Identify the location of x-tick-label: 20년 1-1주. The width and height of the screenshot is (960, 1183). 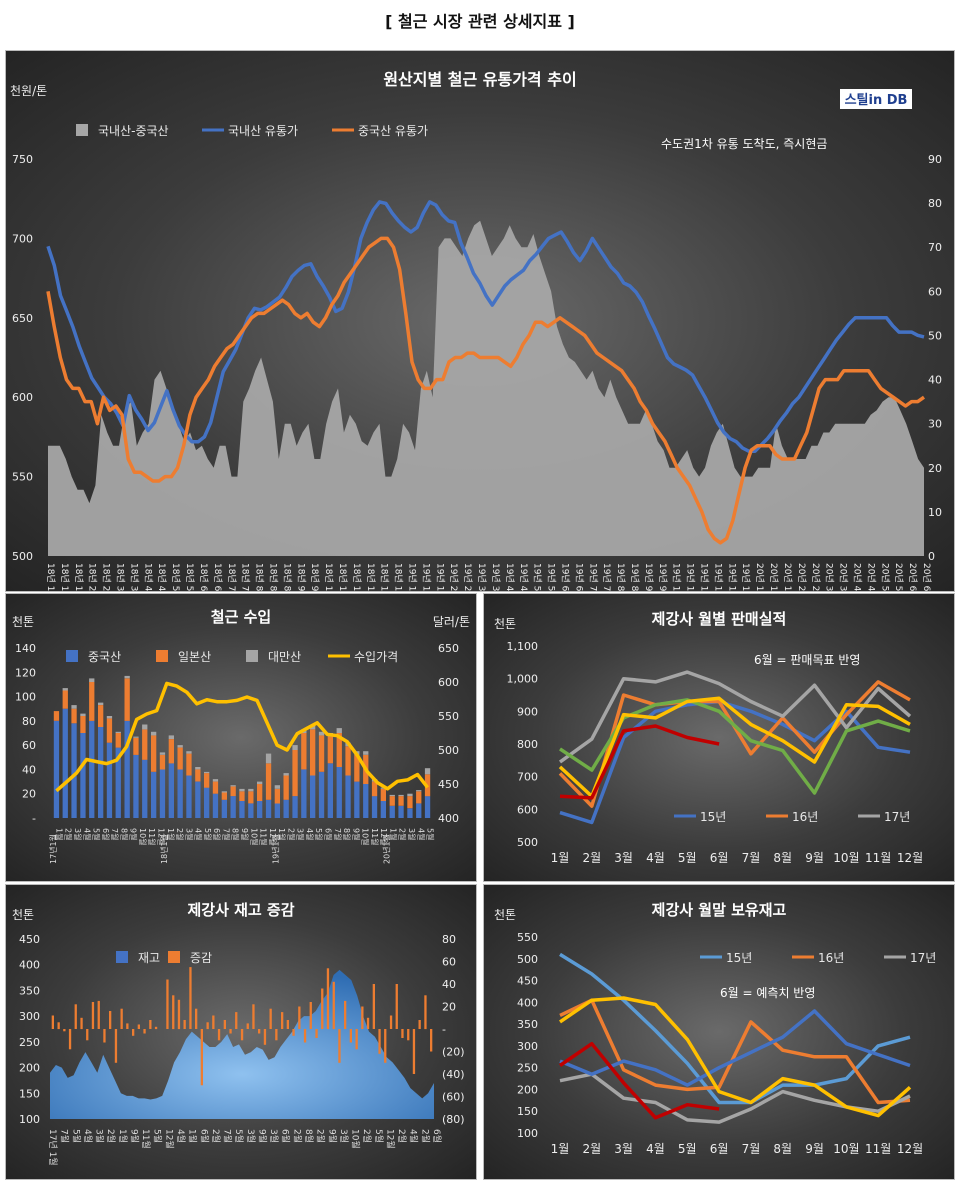
(759, 577).